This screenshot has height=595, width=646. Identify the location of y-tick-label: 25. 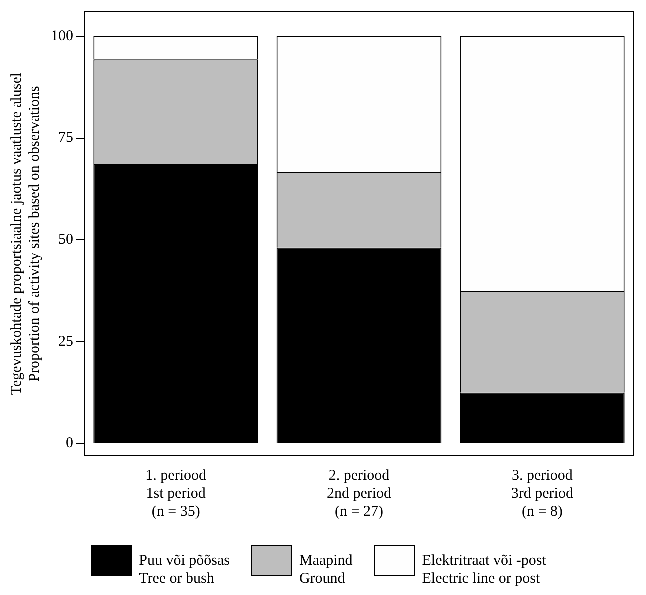
(66, 342).